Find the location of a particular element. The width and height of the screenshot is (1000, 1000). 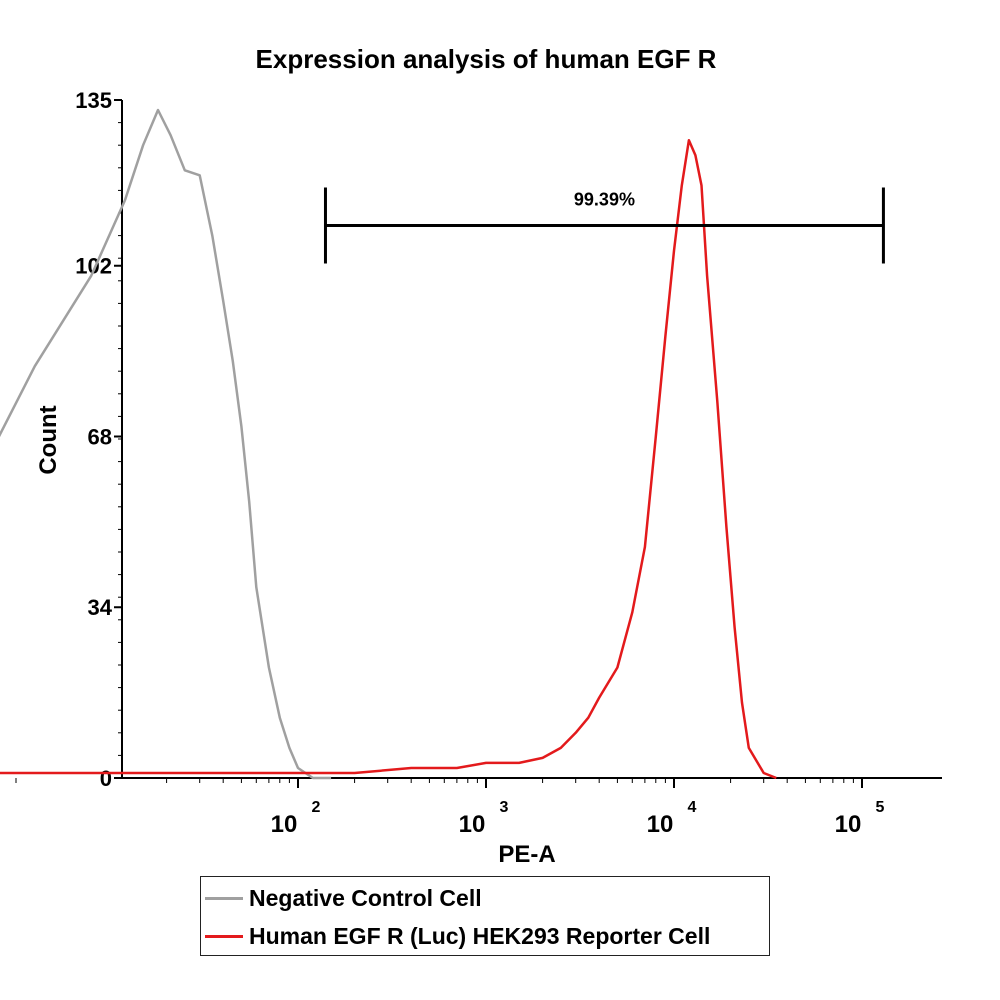

legend-swatch-reporter is located at coordinates (224, 936).